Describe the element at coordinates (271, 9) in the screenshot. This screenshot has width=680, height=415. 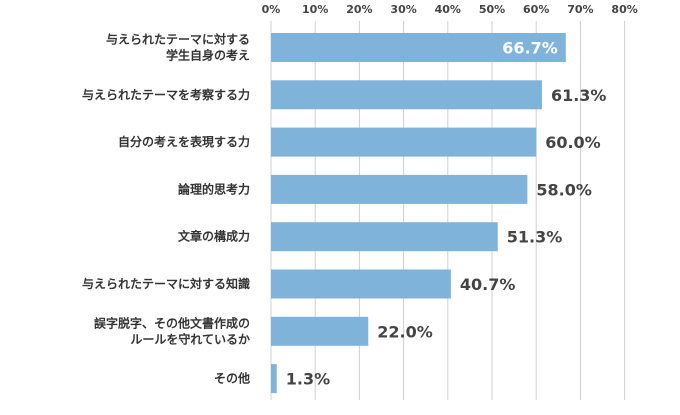
I see `x-tick-label: 0%` at that location.